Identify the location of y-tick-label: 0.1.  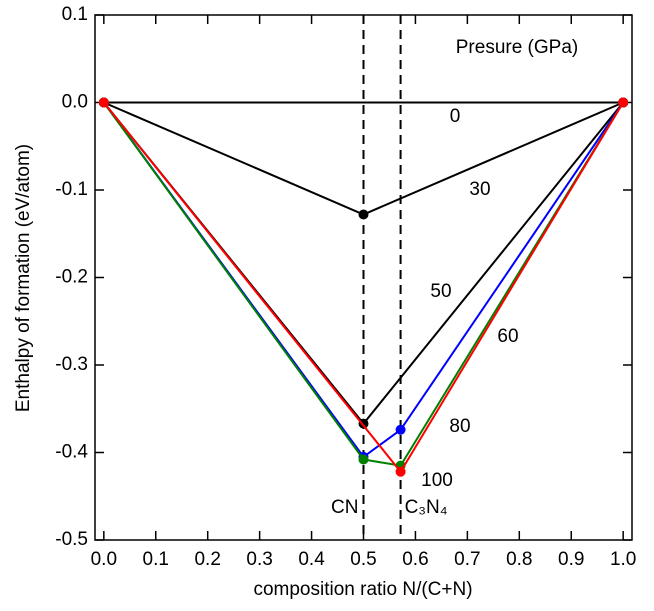
(75, 14).